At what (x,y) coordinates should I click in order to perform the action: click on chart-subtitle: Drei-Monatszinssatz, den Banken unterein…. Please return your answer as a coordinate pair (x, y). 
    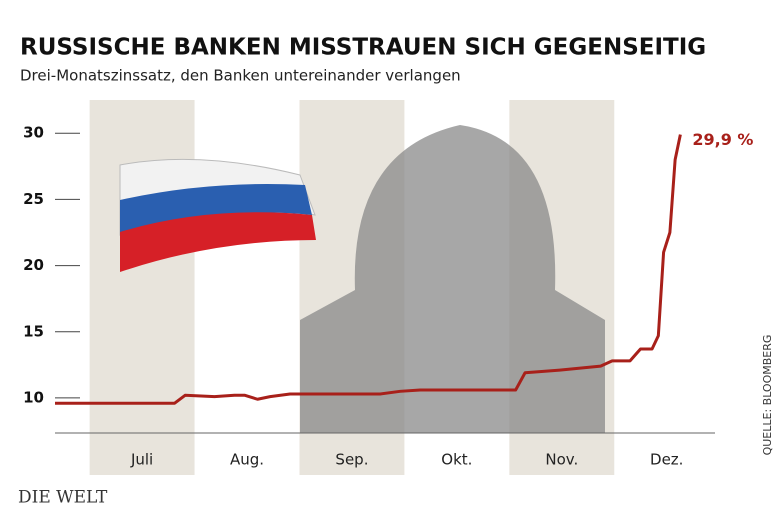
    Looking at the image, I should click on (240, 76).